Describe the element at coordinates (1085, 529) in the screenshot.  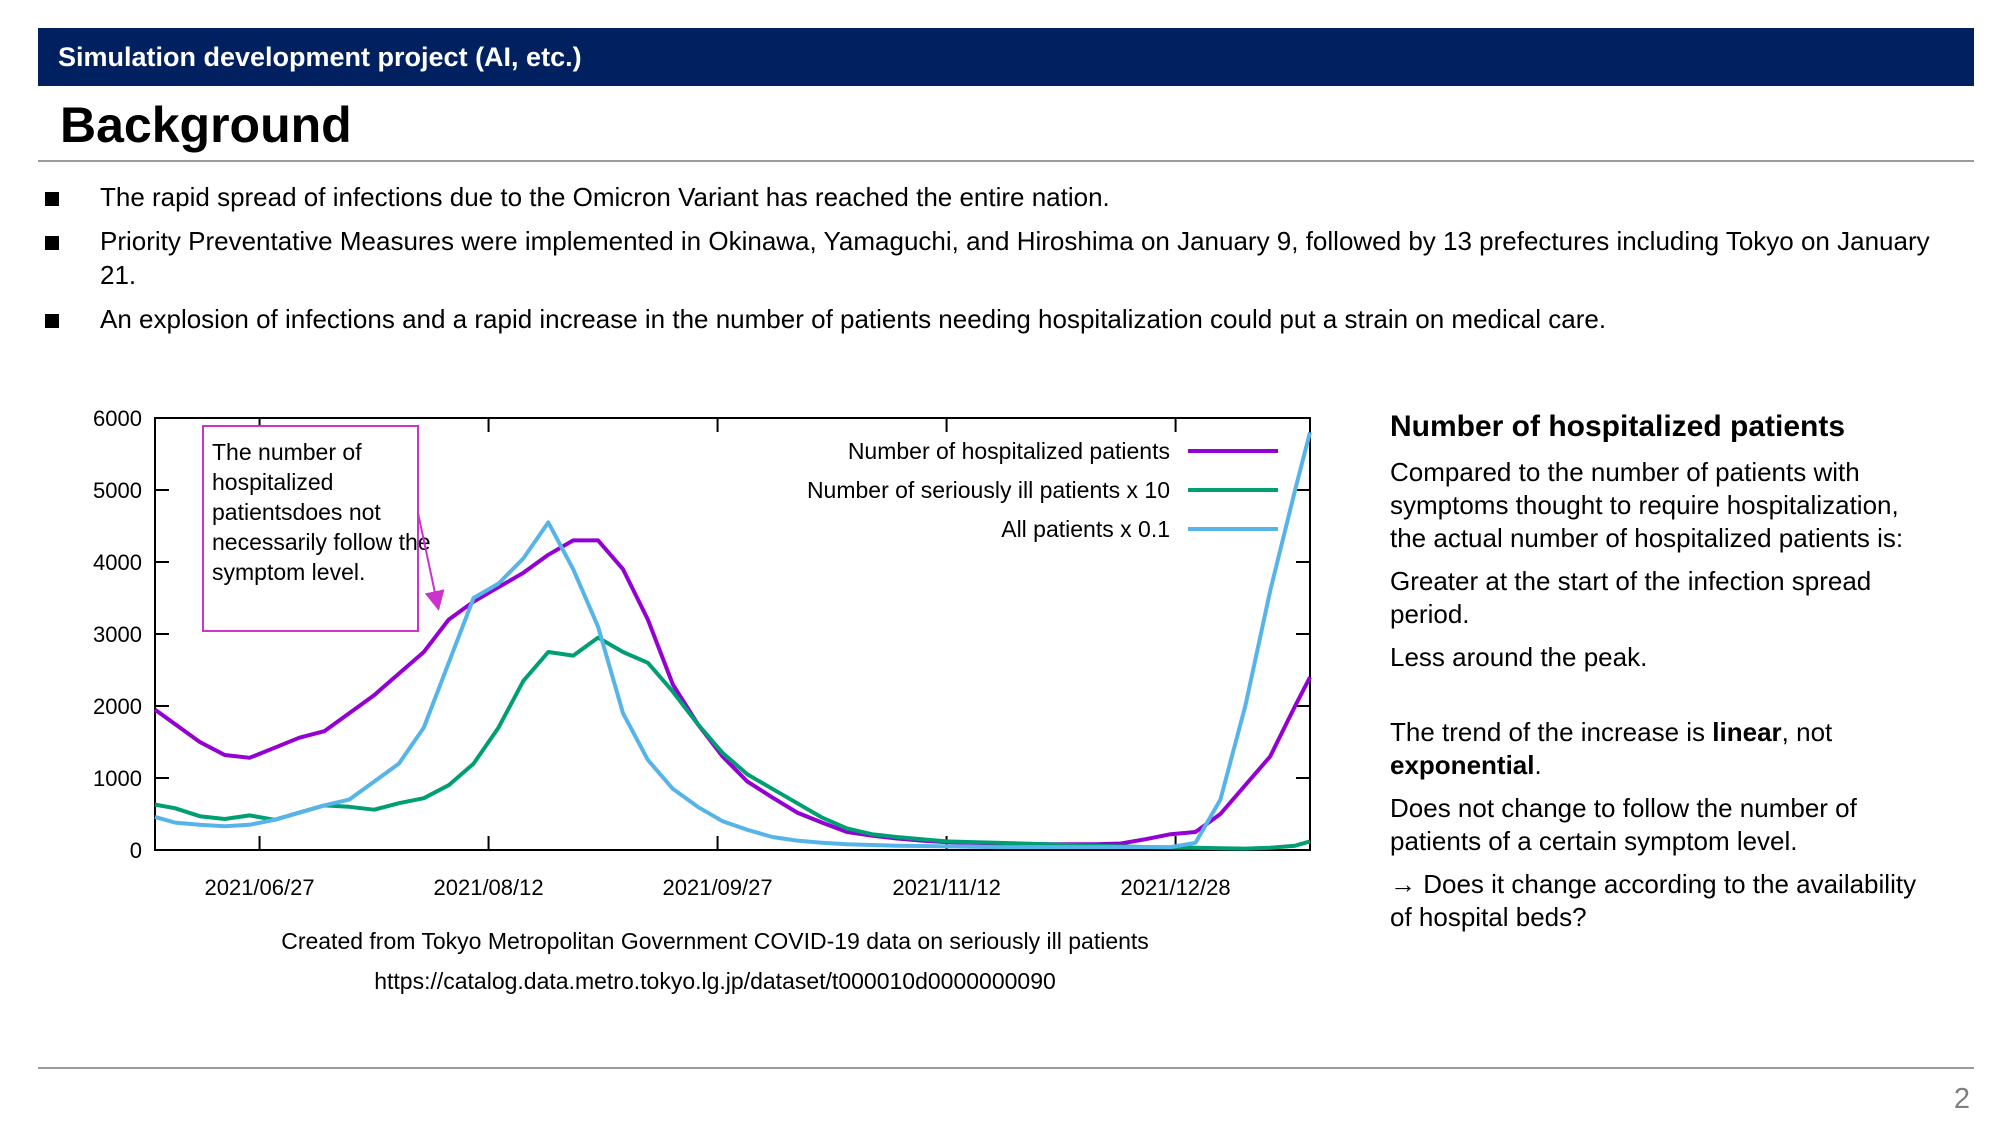
I see `legend-label: All patients x 0.1` at that location.